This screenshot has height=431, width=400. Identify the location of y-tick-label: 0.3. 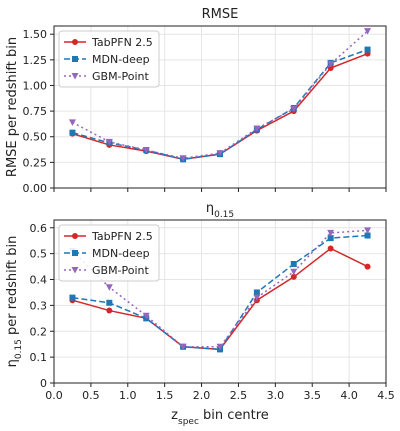
(39, 305).